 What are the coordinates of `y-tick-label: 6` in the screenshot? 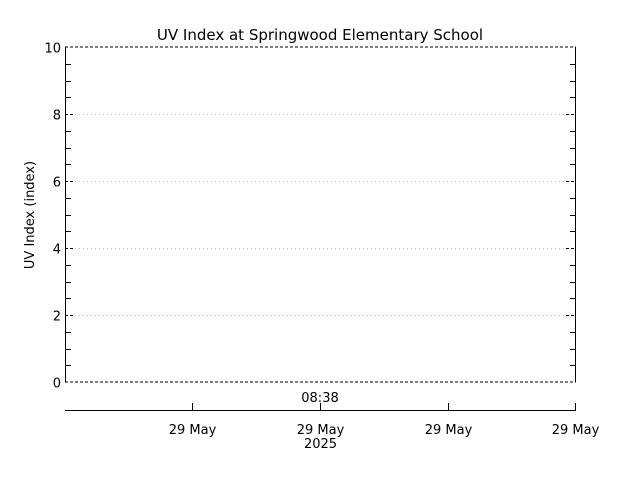 It's located at (57, 183).